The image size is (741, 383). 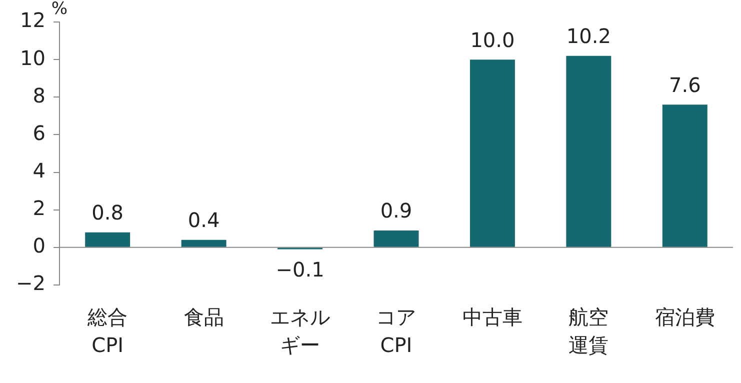 What do you see at coordinates (492, 317) in the screenshot?
I see `x-tick-label: 中古車` at bounding box center [492, 317].